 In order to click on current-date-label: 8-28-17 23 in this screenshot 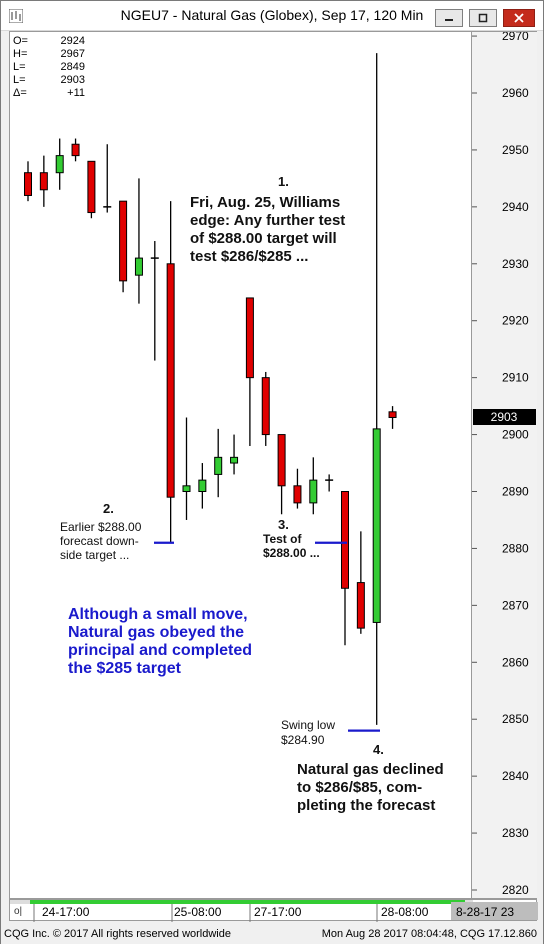, I will do `click(485, 912)`.